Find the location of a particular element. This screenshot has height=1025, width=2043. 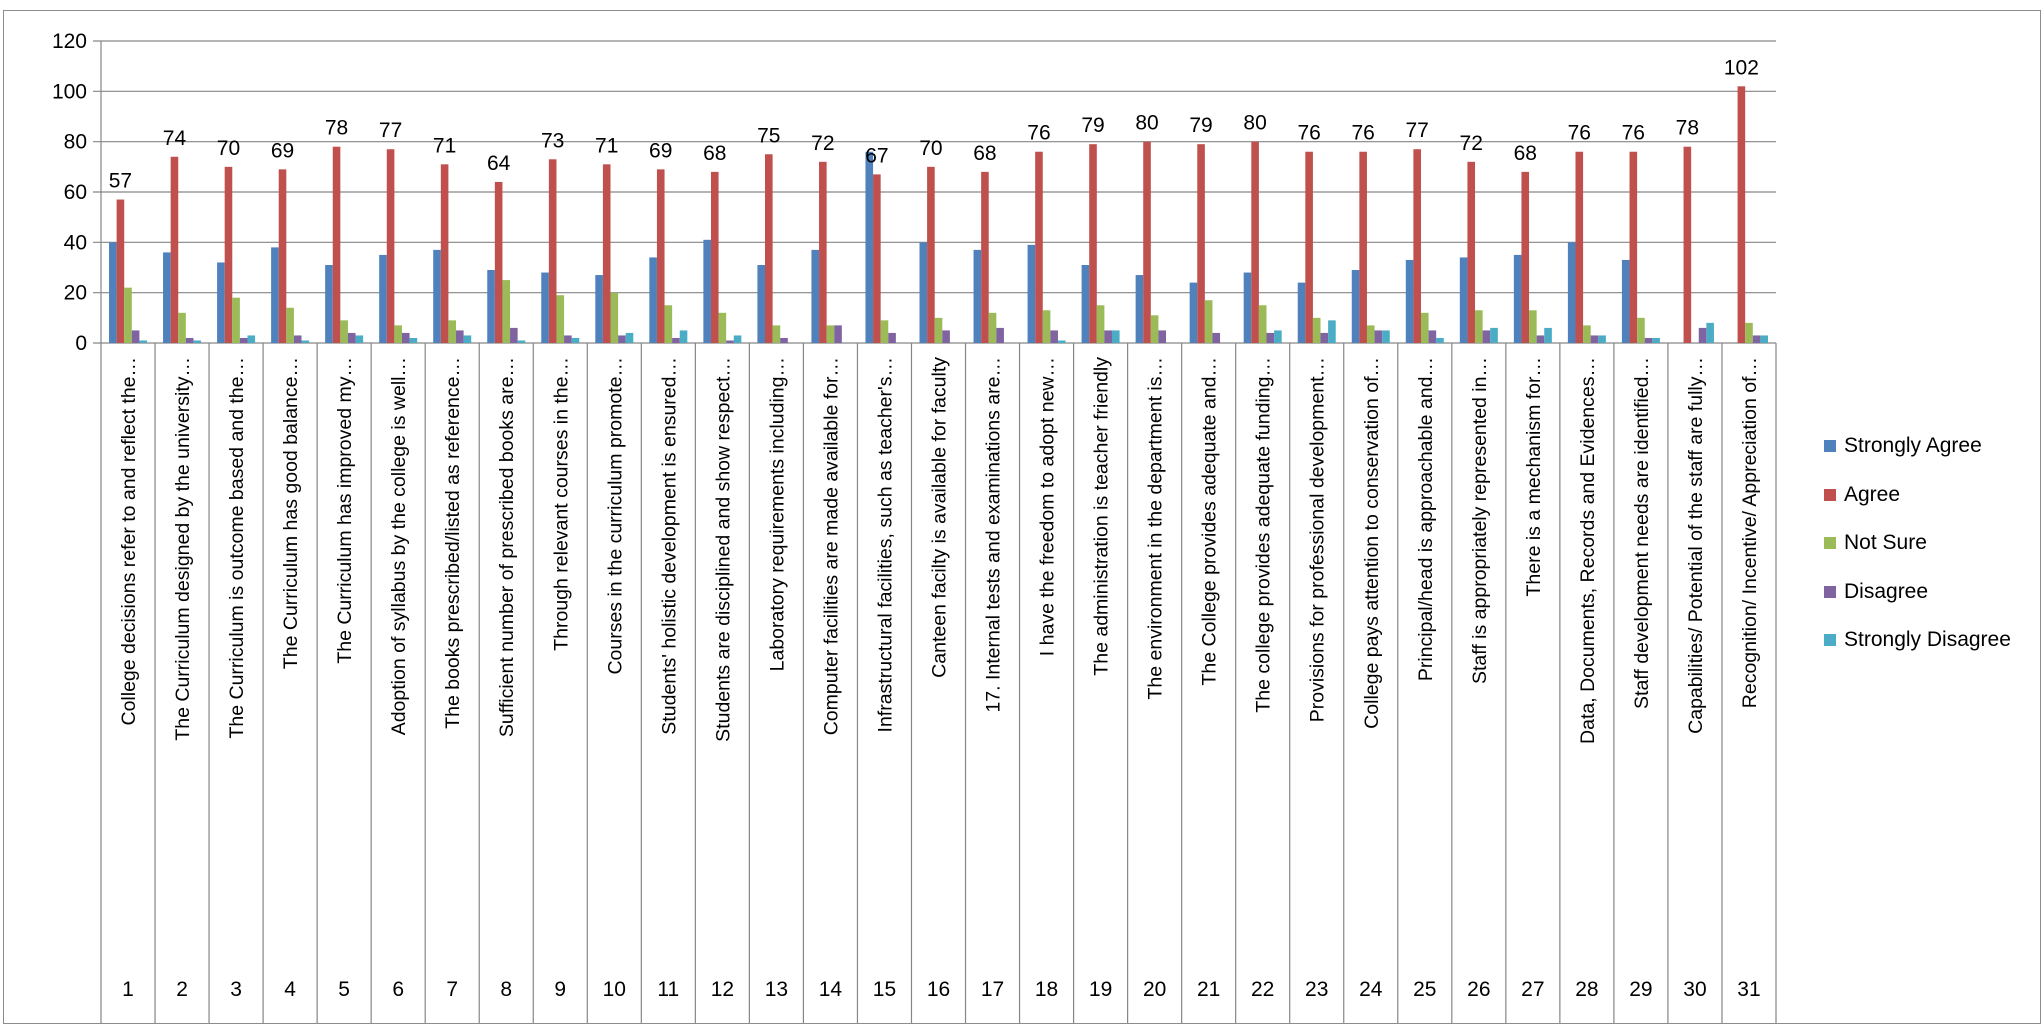

x-tick-label: 22 is located at coordinates (1262, 989).